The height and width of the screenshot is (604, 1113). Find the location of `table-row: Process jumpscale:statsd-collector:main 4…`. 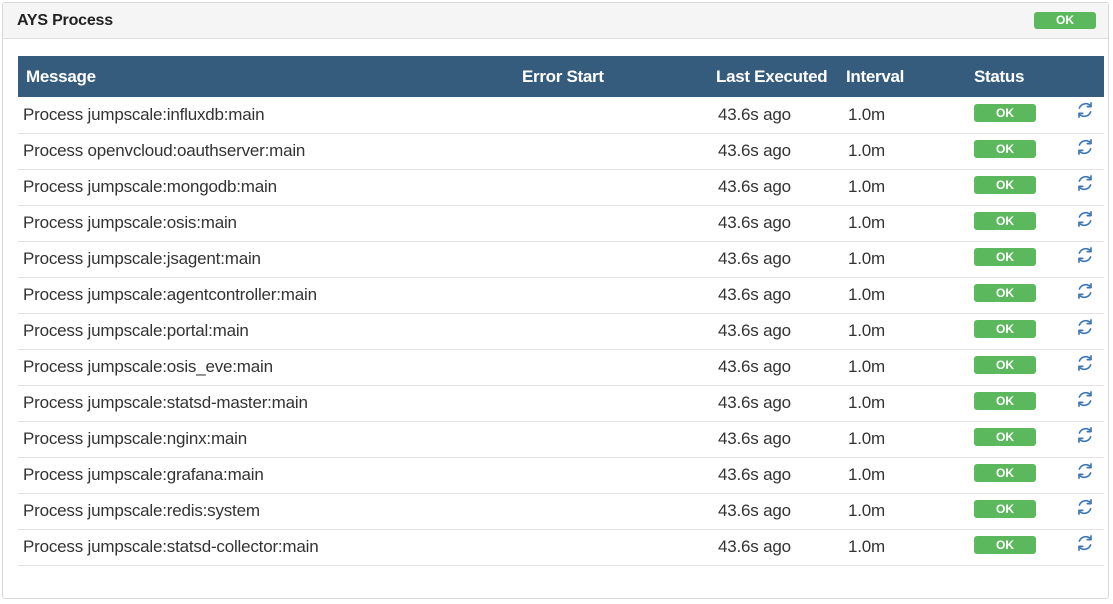

table-row: Process jumpscale:statsd-collector:main 4… is located at coordinates (561, 547).